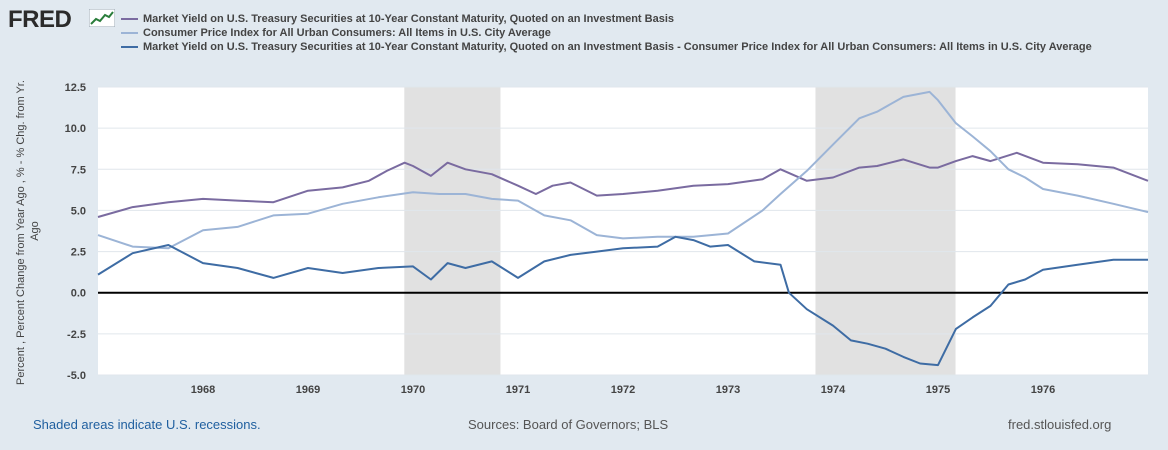  What do you see at coordinates (76, 376) in the screenshot?
I see `y-tick-label: -5.0` at bounding box center [76, 376].